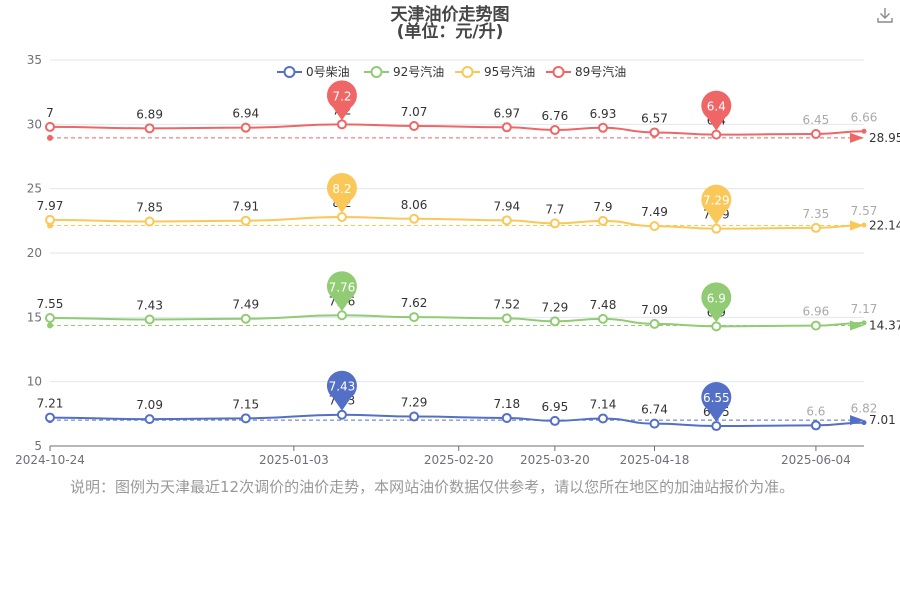 This screenshot has width=900, height=604. I want to click on data-label: 6.76, so click(555, 116).